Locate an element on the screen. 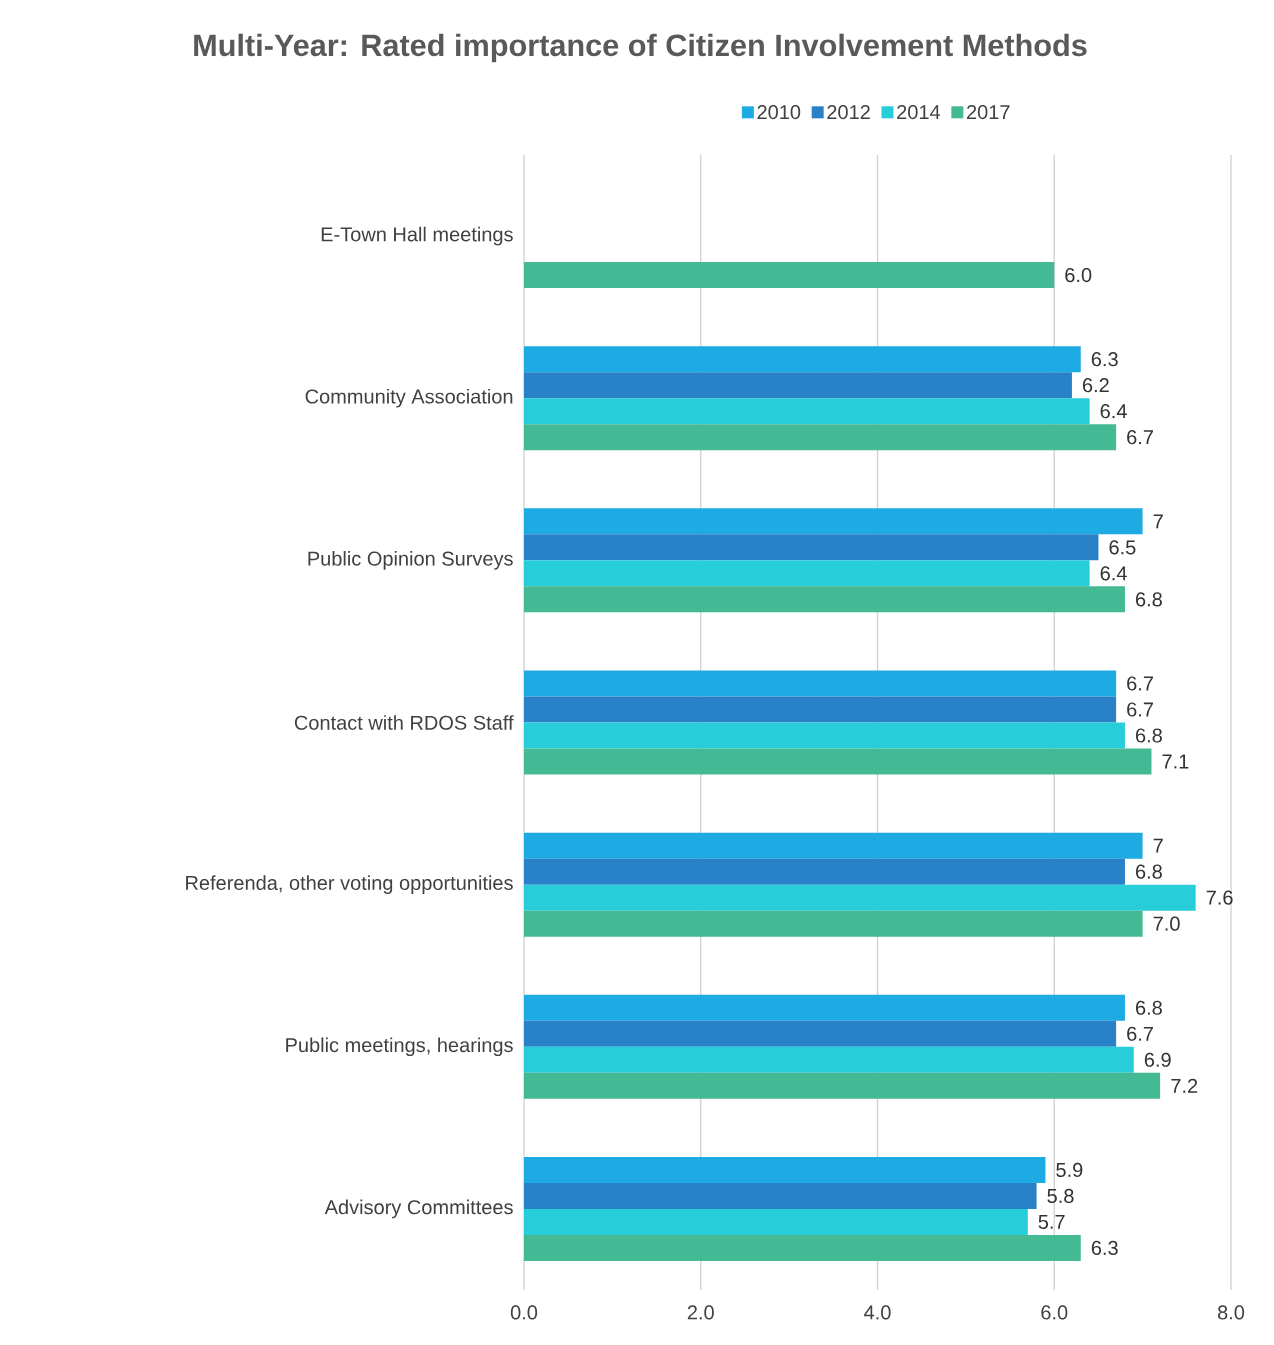  x-tick-label: 0.0 is located at coordinates (524, 1312).